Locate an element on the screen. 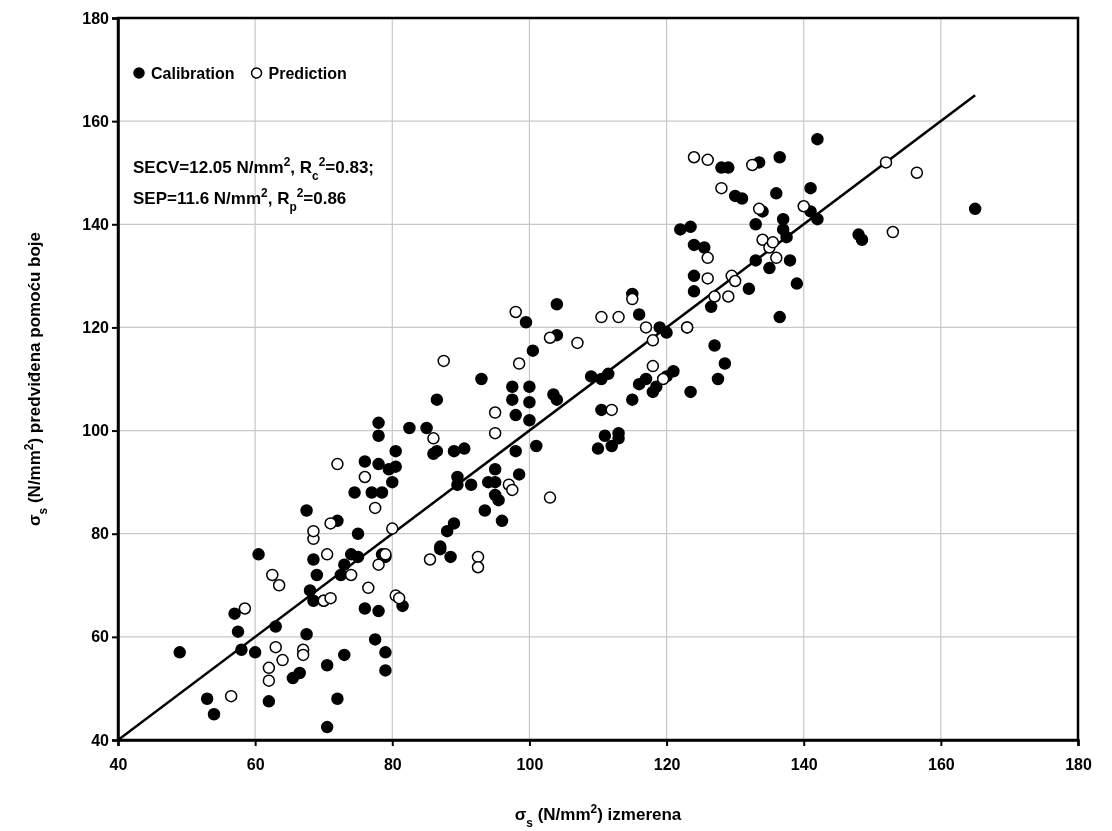  annotation: SEP=11.6 N/mm$^{2}$, R$_{p}$$^{2}$=0.86 is located at coordinates (240, 200).